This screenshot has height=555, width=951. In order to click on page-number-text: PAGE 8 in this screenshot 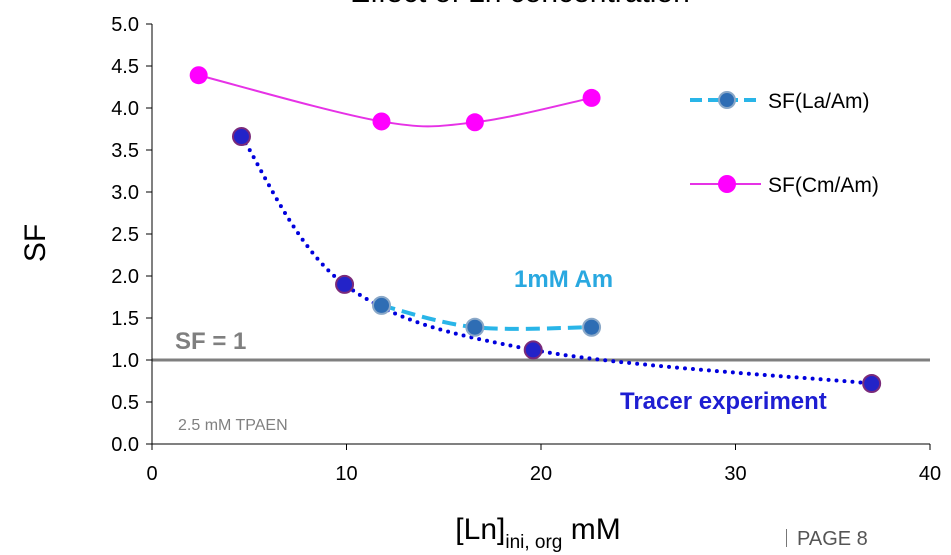, I will do `click(832, 539)`.